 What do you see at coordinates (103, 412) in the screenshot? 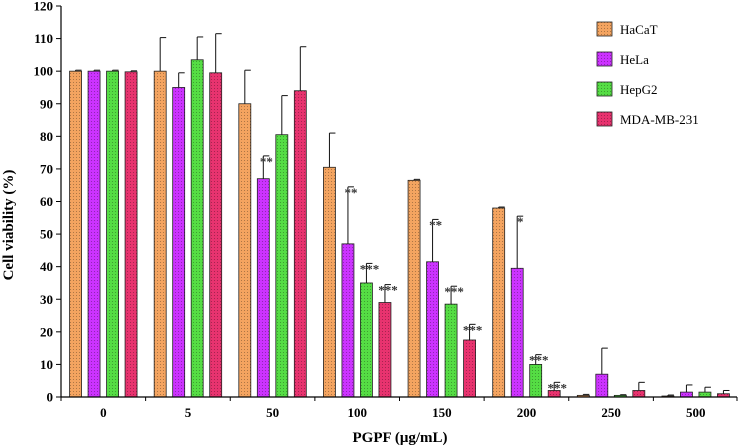
I see `x-tick-label: 0` at bounding box center [103, 412].